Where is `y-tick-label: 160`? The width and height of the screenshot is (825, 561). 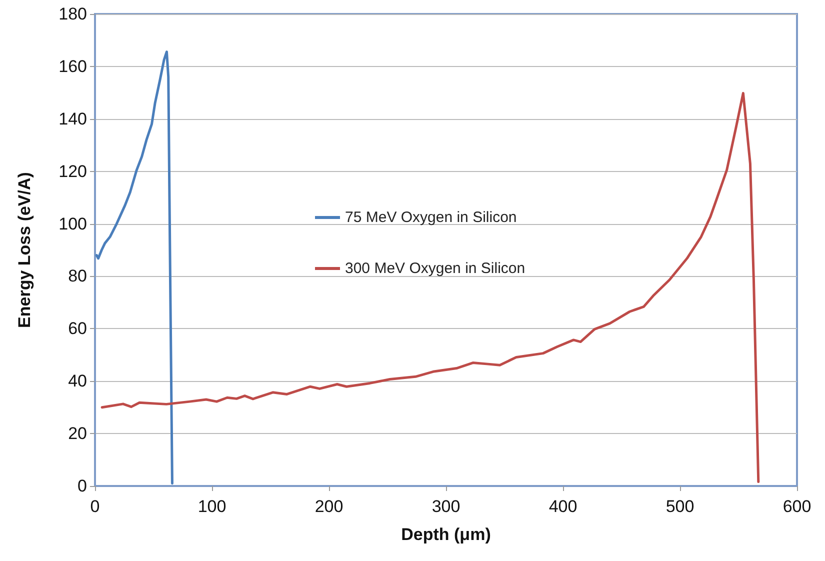 y-tick-label: 160 is located at coordinates (72, 66).